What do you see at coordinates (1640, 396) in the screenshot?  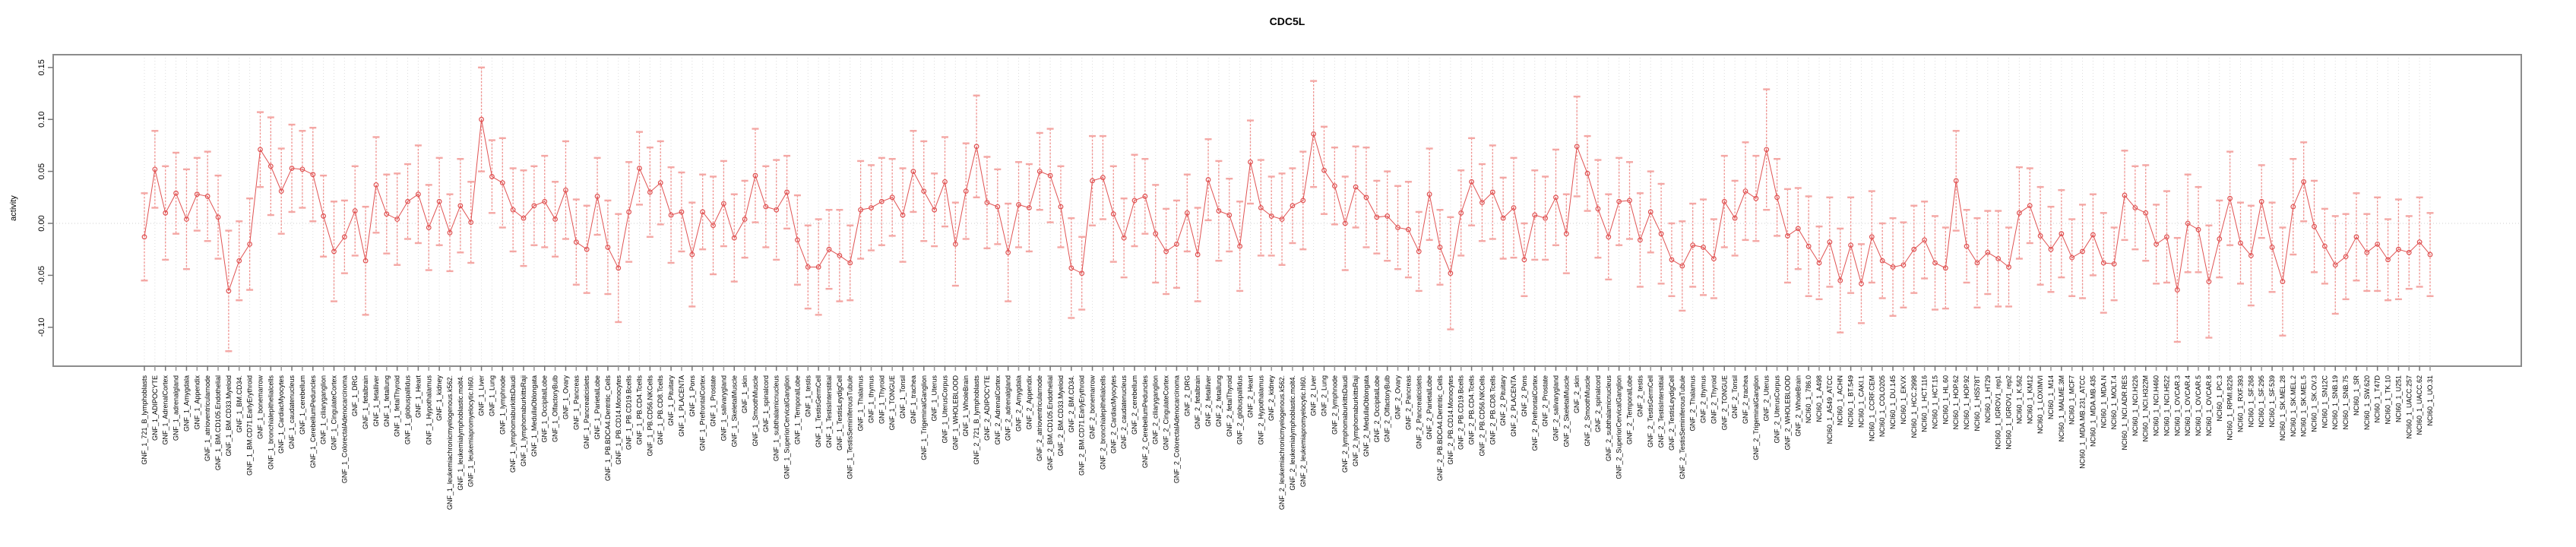 I see `svg-text: GNF_2_testis` at bounding box center [1640, 396].